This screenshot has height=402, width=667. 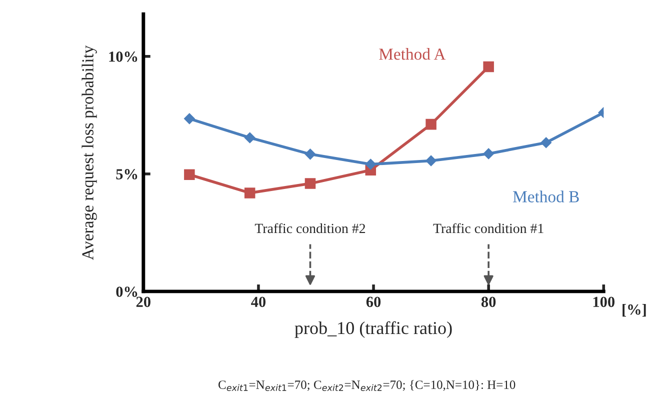 What do you see at coordinates (258, 302) in the screenshot?
I see `x-tick-label: 40` at bounding box center [258, 302].